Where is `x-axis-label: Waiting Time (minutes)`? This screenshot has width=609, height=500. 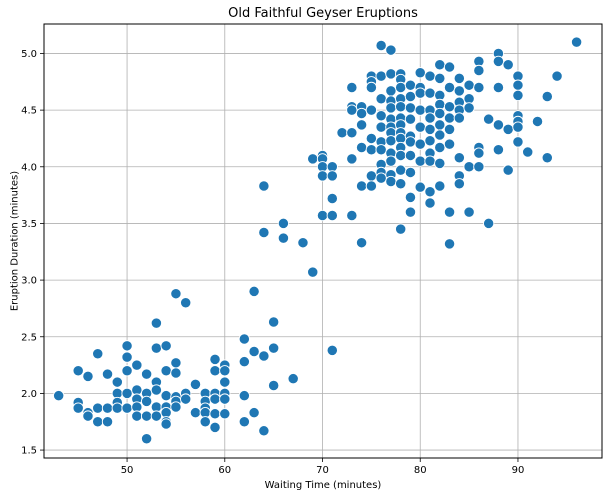
x-axis-label: Waiting Time (minutes) is located at coordinates (323, 485).